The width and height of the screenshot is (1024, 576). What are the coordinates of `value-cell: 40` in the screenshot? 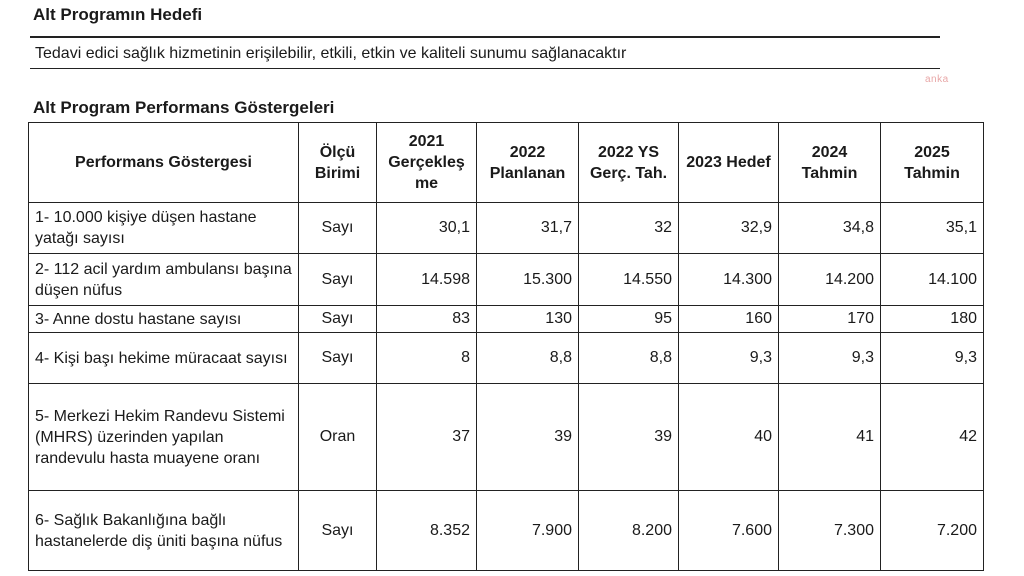 It's located at (728, 437).